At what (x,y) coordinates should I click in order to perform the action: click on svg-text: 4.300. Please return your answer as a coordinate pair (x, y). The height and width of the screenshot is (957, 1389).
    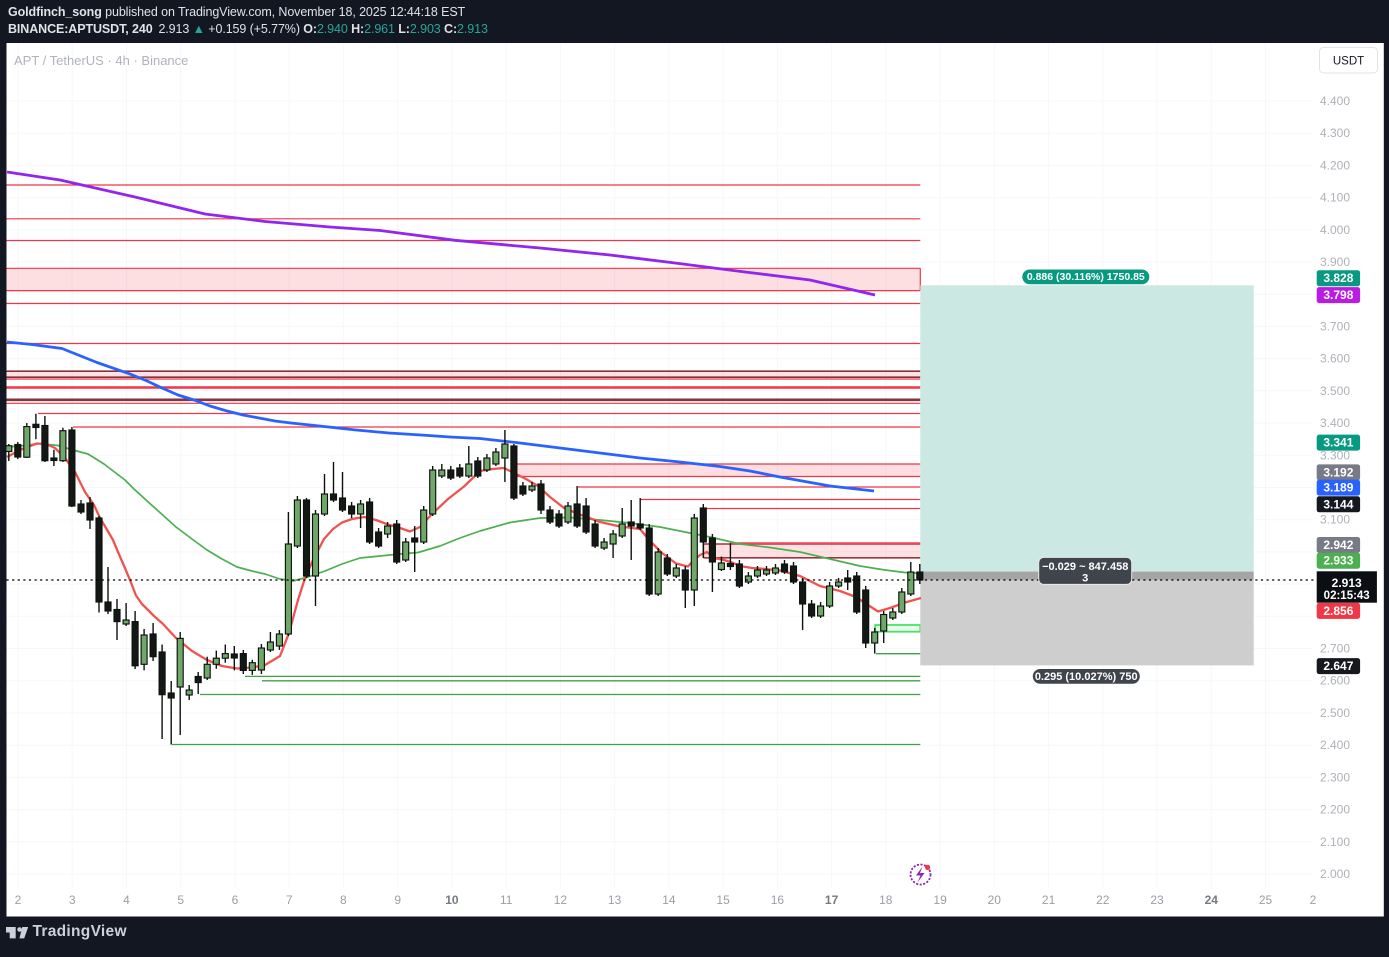
    Looking at the image, I should click on (1335, 133).